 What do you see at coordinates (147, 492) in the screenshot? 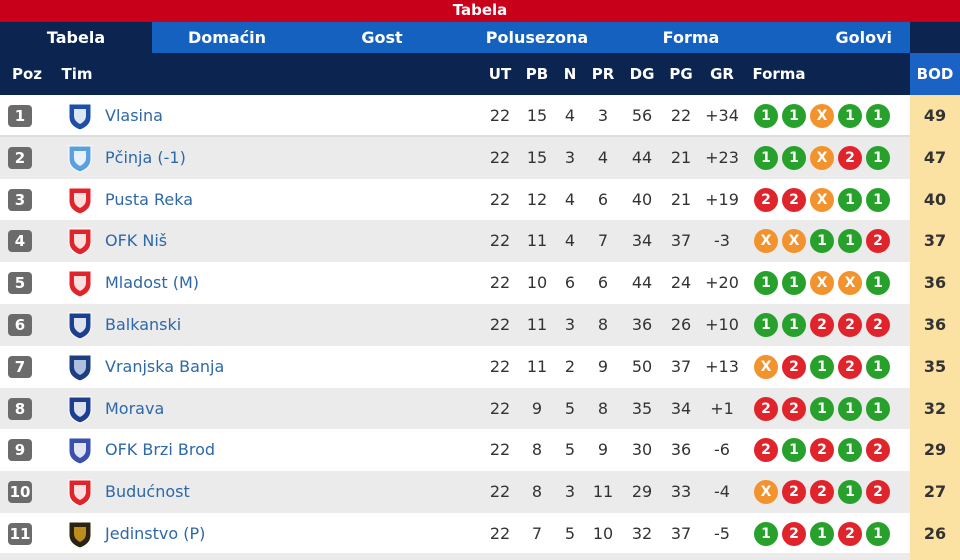
I see `team-name-link: Budućnost` at bounding box center [147, 492].